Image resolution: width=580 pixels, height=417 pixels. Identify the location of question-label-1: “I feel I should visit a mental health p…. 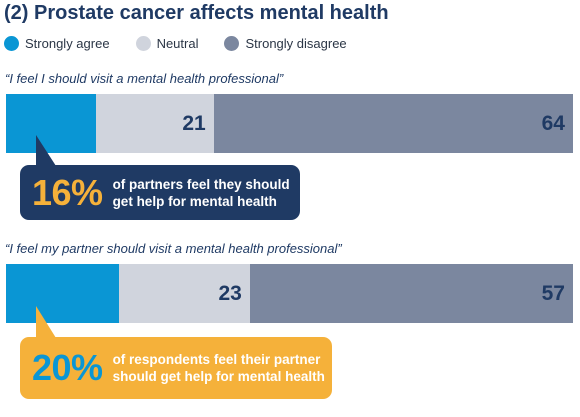
(144, 78).